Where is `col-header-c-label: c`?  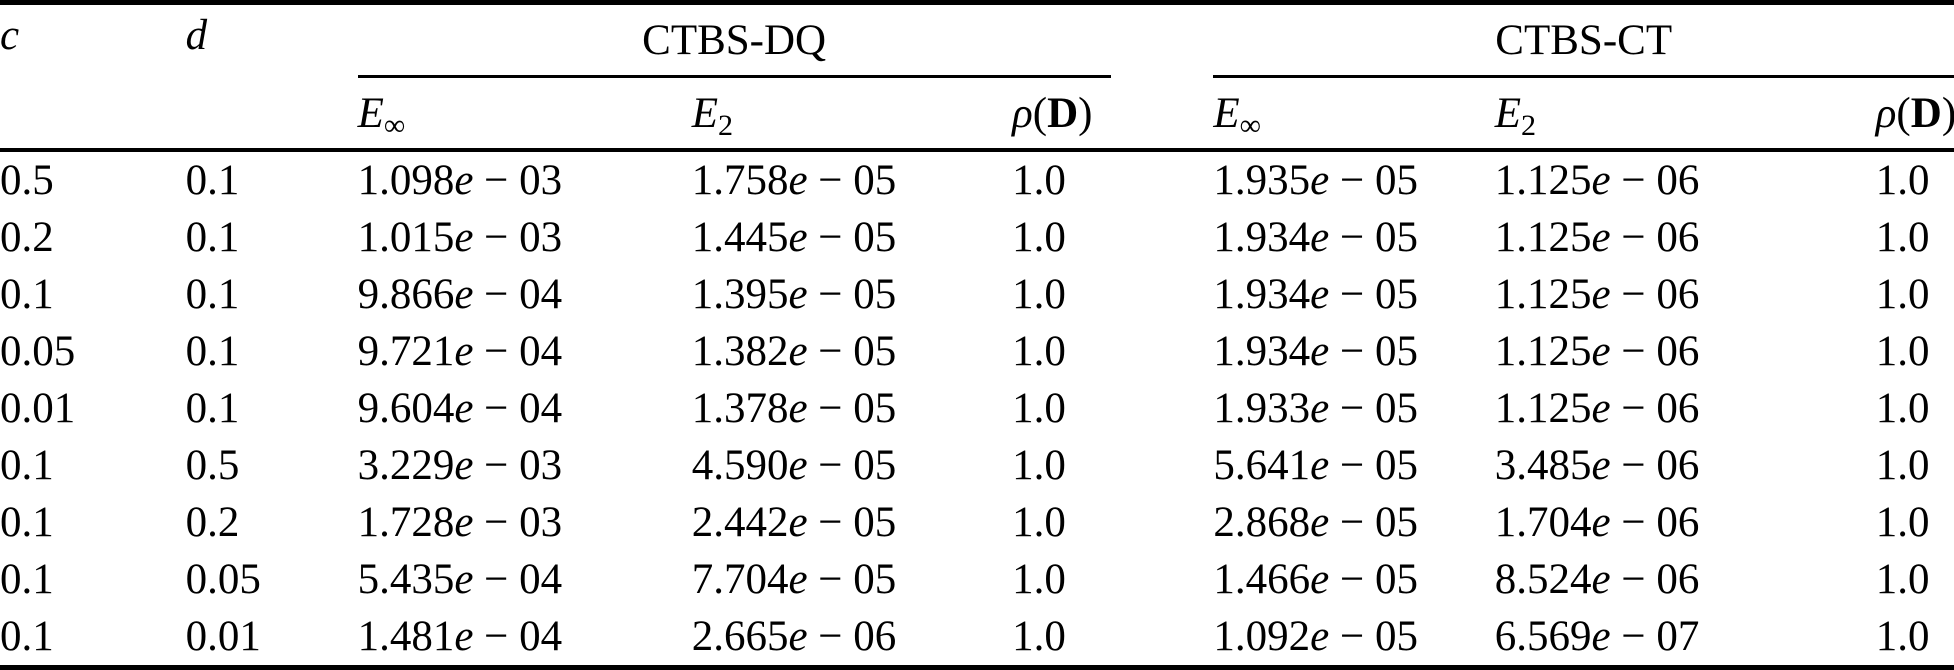
col-header-c-label: c is located at coordinates (10, 35).